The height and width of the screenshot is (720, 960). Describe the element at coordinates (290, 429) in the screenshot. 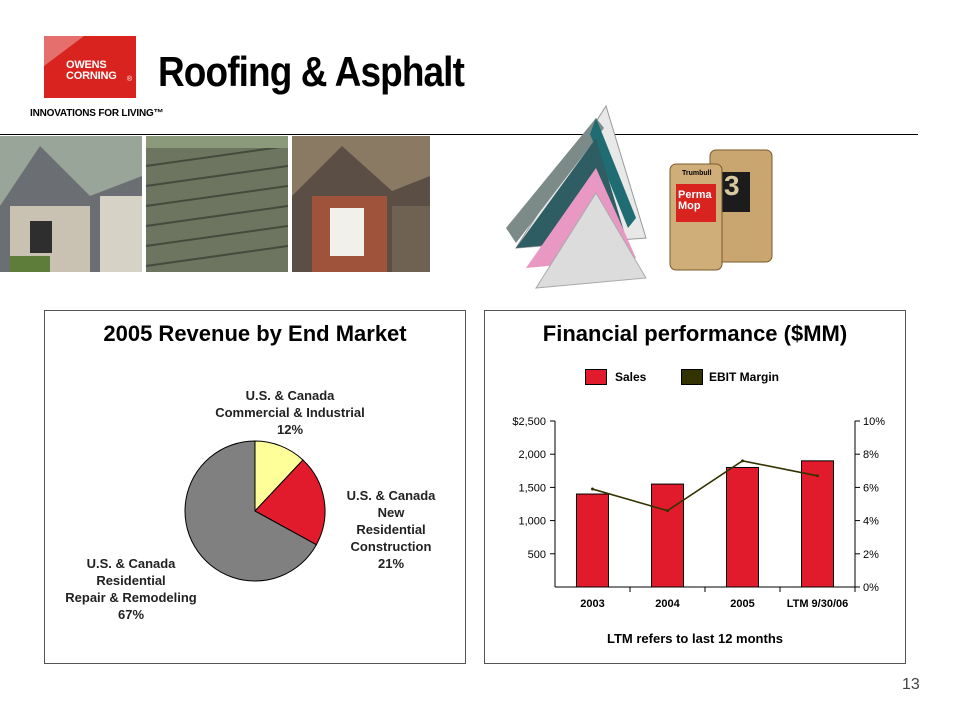

I see `pie-label-line: 12%` at that location.